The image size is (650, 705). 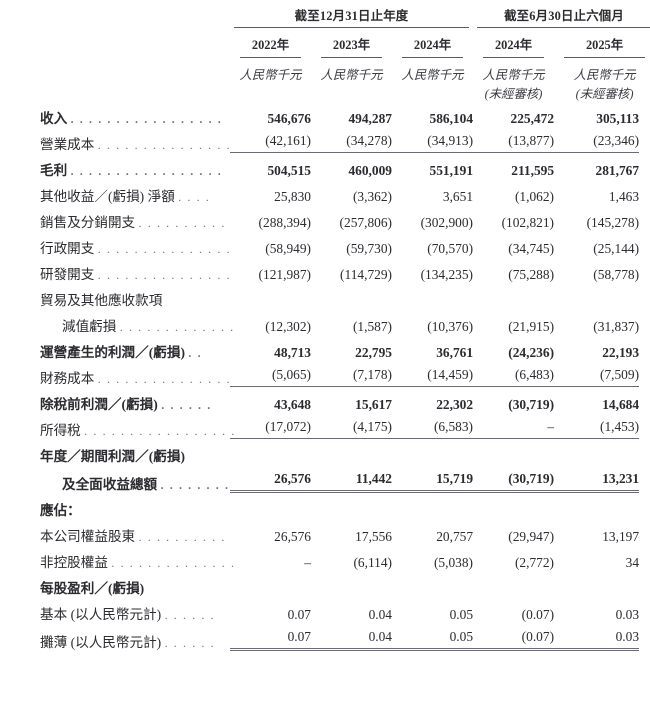 What do you see at coordinates (116, 325) in the screenshot?
I see `row-label: 減值虧損 . . . . . . . . . . . . .` at bounding box center [116, 325].